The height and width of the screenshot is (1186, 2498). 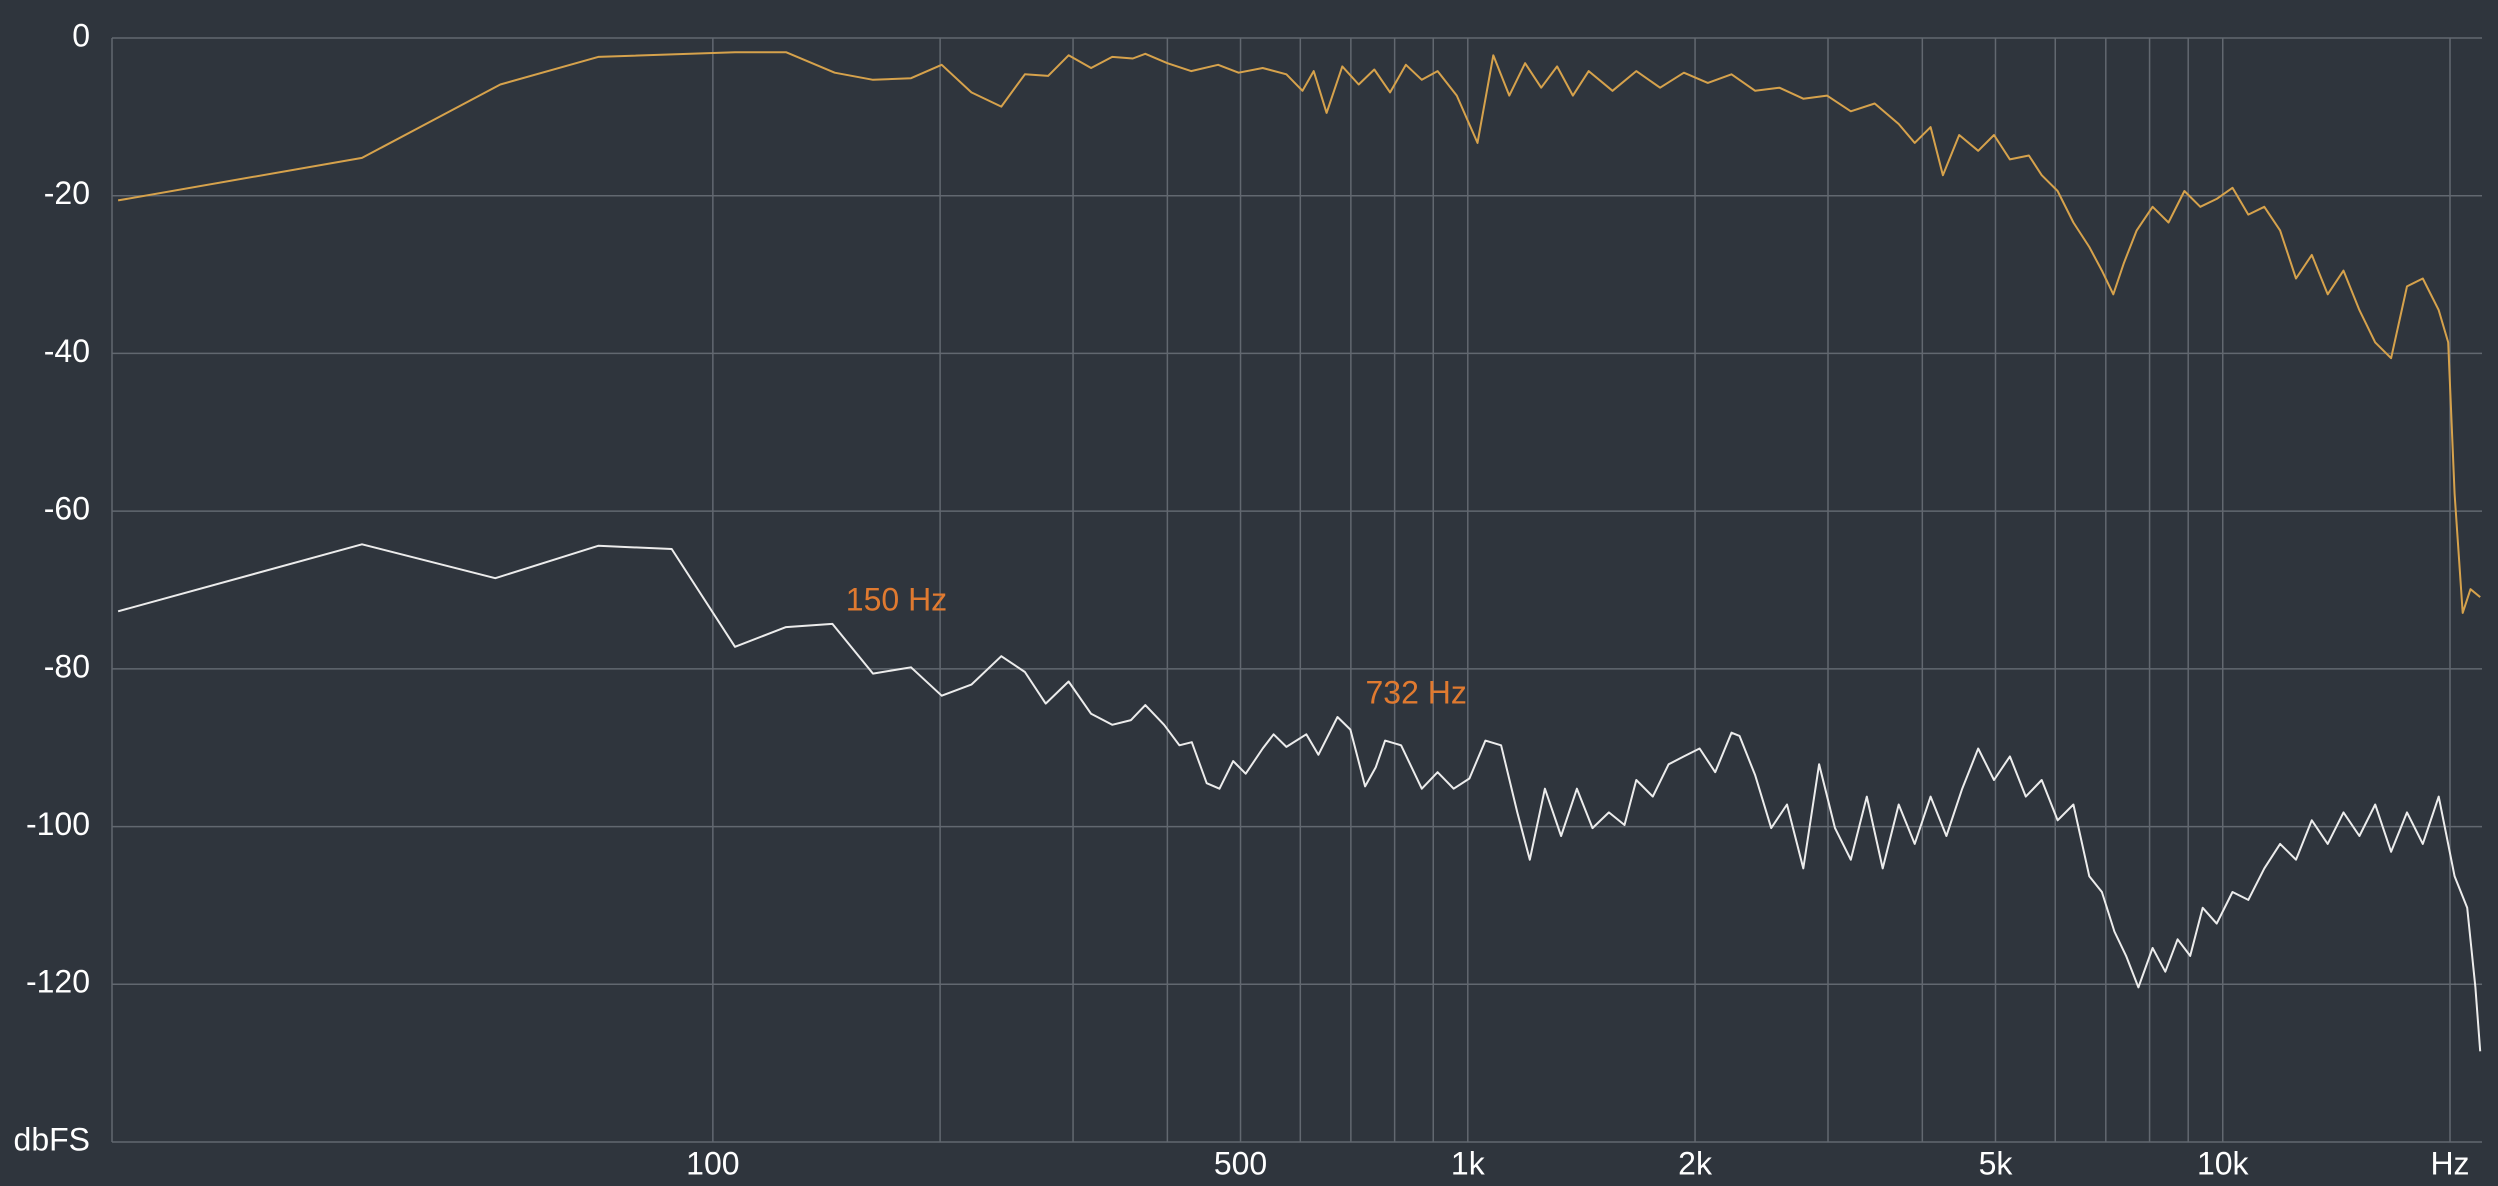 What do you see at coordinates (1695, 1163) in the screenshot?
I see `x-tick-label: 2k` at bounding box center [1695, 1163].